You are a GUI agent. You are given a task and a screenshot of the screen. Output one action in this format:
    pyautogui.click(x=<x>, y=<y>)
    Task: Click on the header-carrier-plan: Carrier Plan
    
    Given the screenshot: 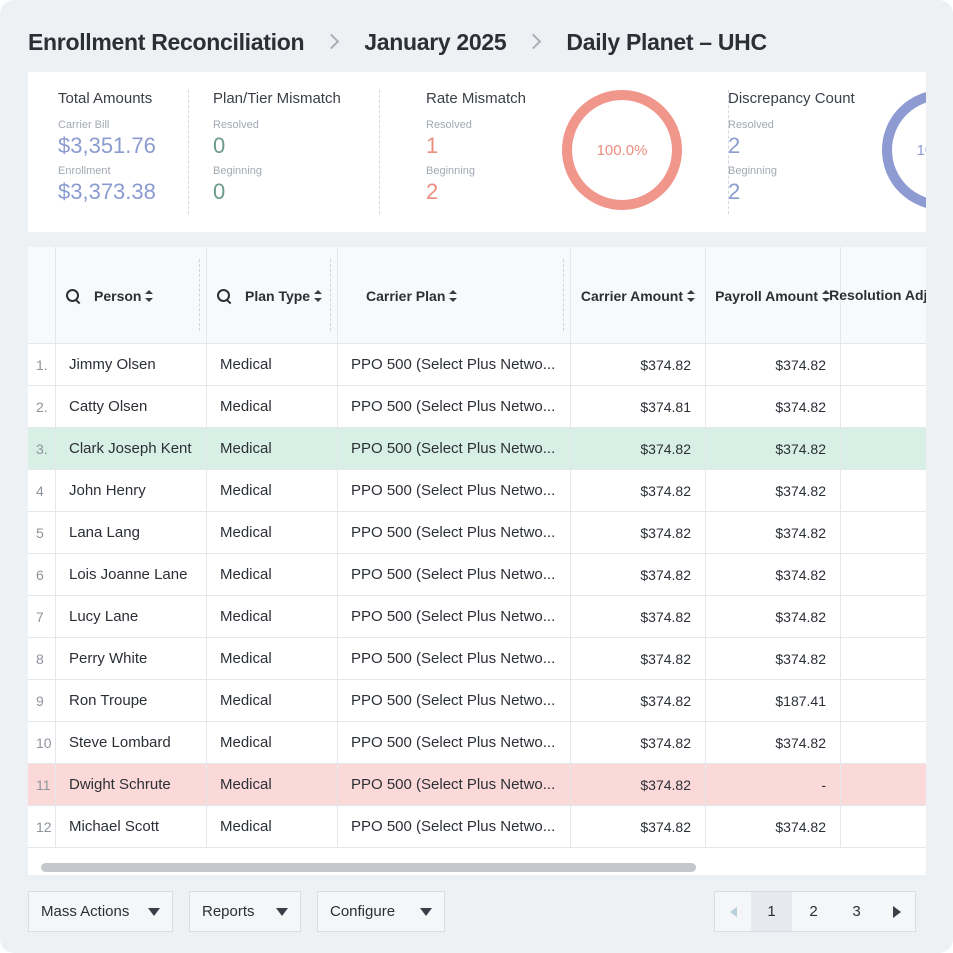 What is the action you would take?
    pyautogui.click(x=454, y=295)
    